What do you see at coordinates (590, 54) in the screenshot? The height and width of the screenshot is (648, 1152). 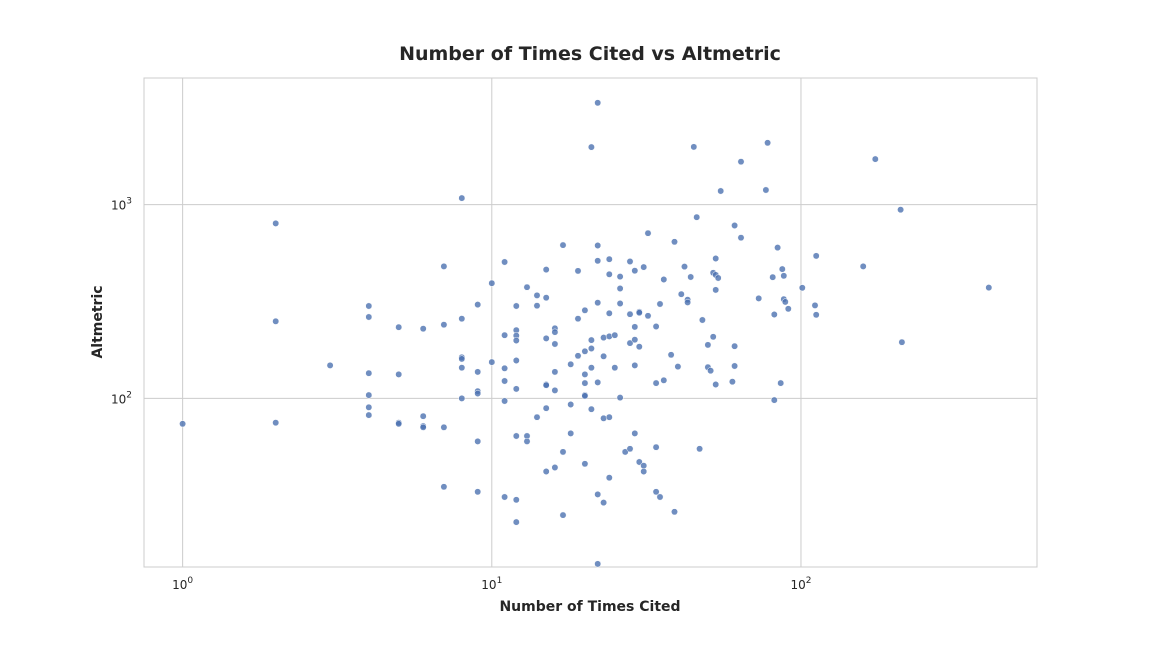 I see `chart-title: Number of Times Cited vs Altmetric` at bounding box center [590, 54].